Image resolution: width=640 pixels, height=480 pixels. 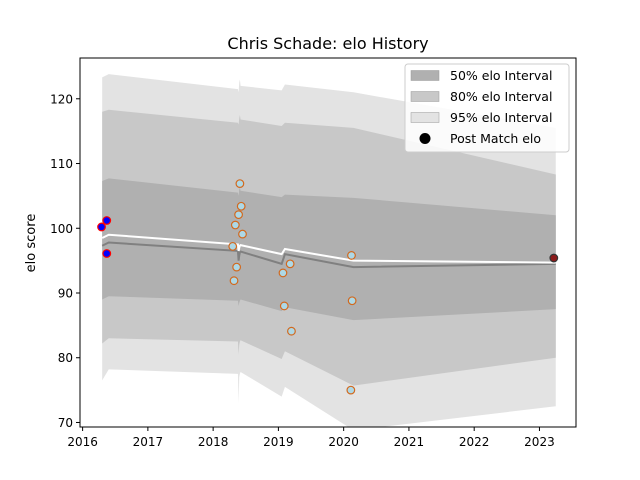 I want to click on x-tick-label-2021: 2021, so click(x=409, y=442).